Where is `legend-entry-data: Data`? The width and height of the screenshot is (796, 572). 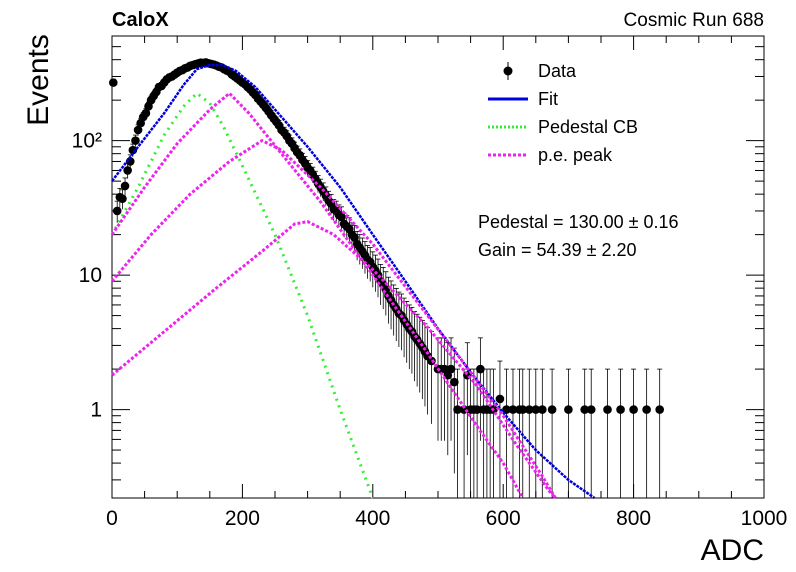
legend-entry-data: Data is located at coordinates (540, 71).